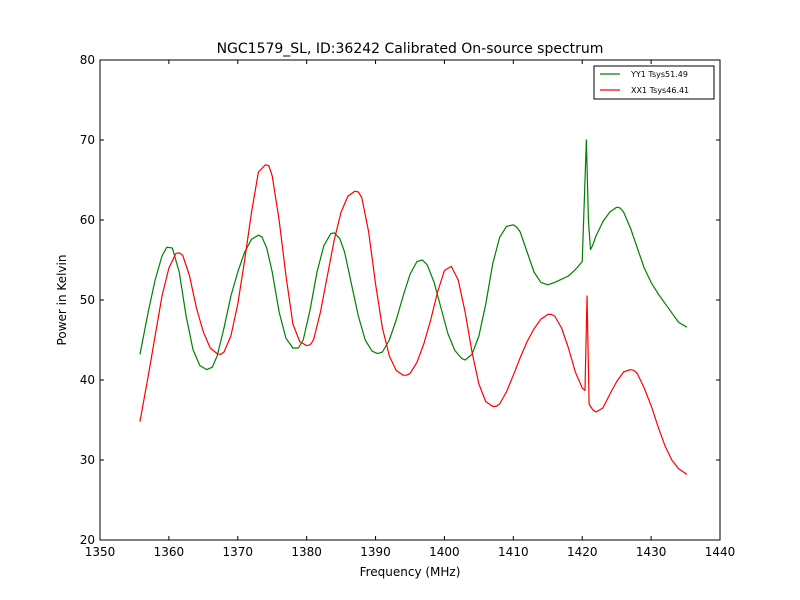  Describe the element at coordinates (651, 552) in the screenshot. I see `x-tick-label: 1430` at that location.